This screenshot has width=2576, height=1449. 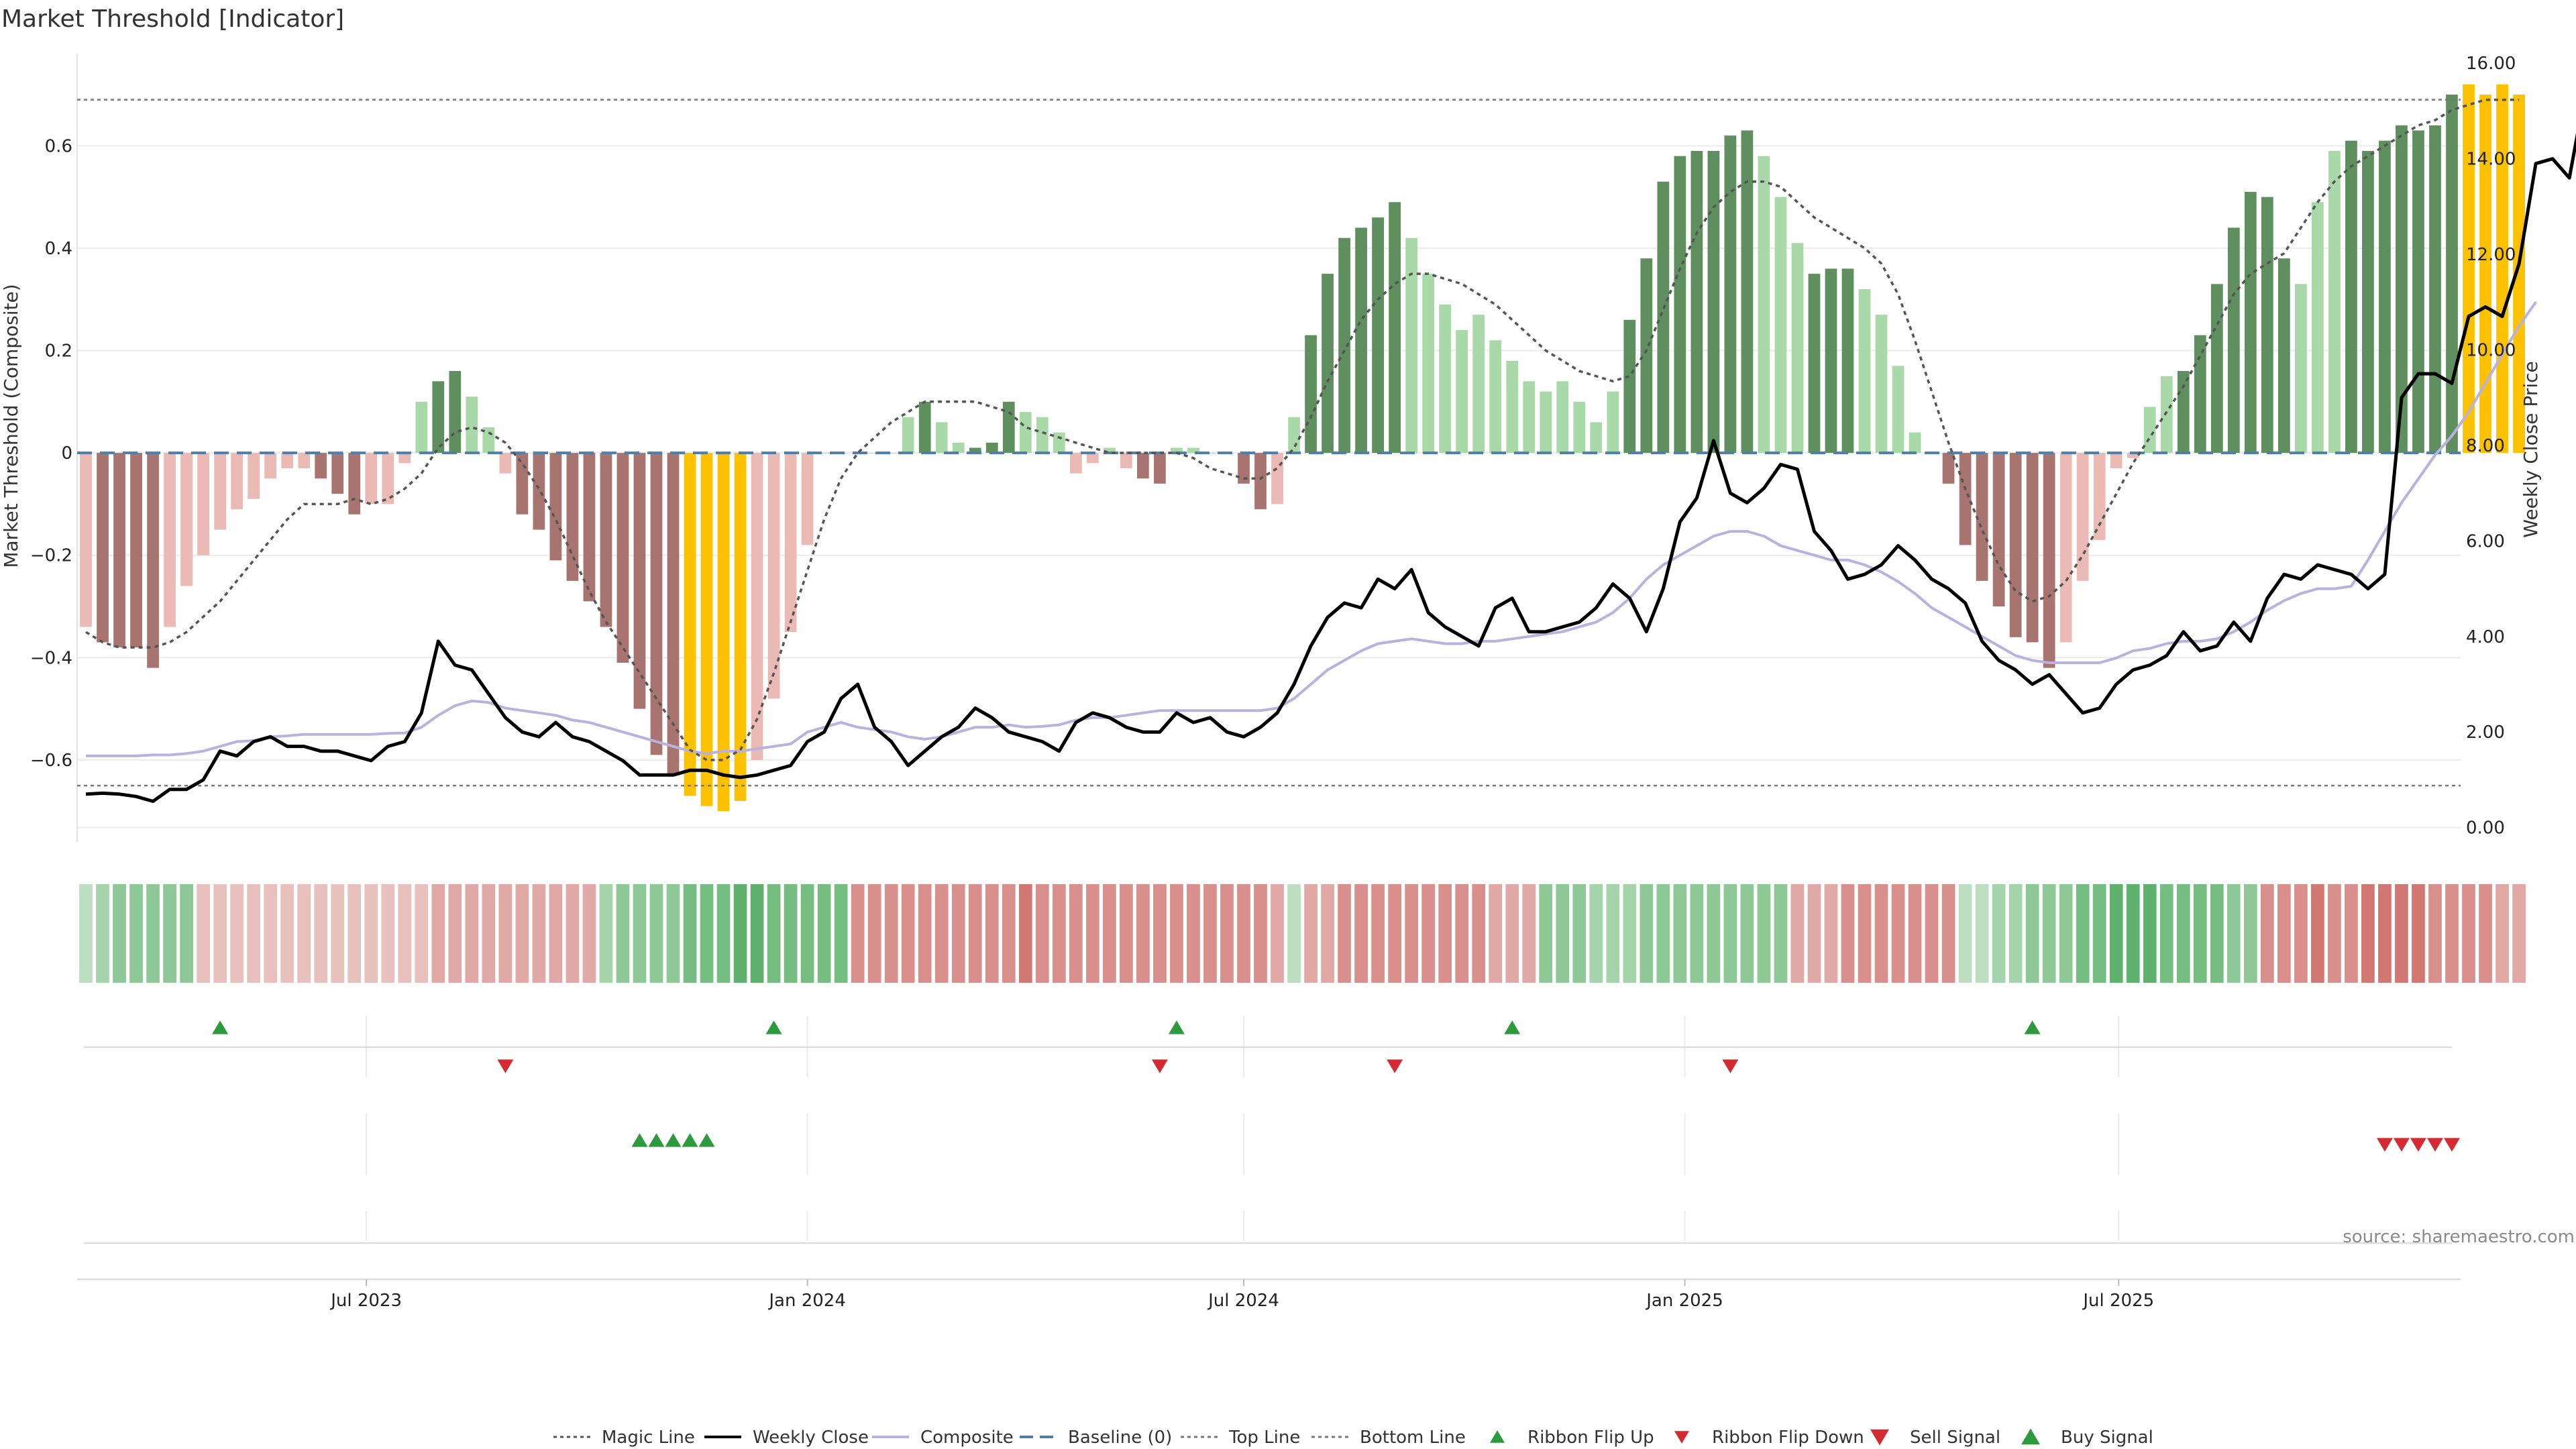 I want to click on ribbon-flip-panel, so click(x=1126, y=1046).